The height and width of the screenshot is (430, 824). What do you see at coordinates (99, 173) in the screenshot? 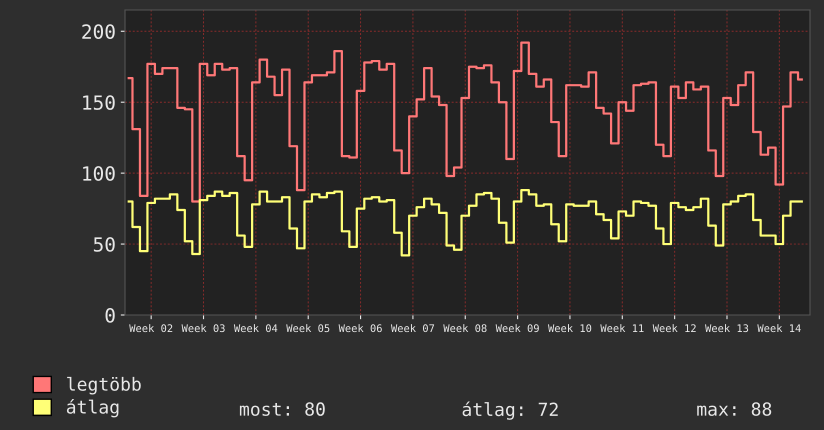
I see `y-tick-label: 100` at bounding box center [99, 173].